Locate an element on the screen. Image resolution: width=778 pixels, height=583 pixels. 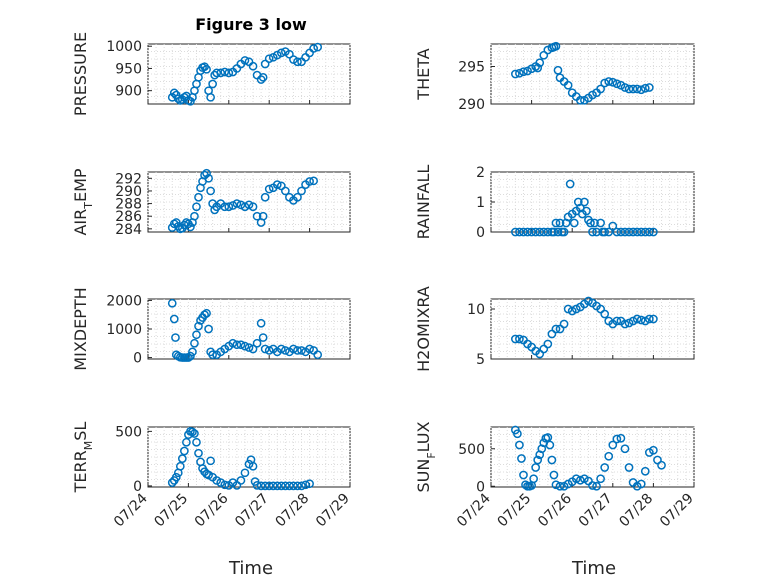
x-tick-label: 07/24 is located at coordinates (131, 510).